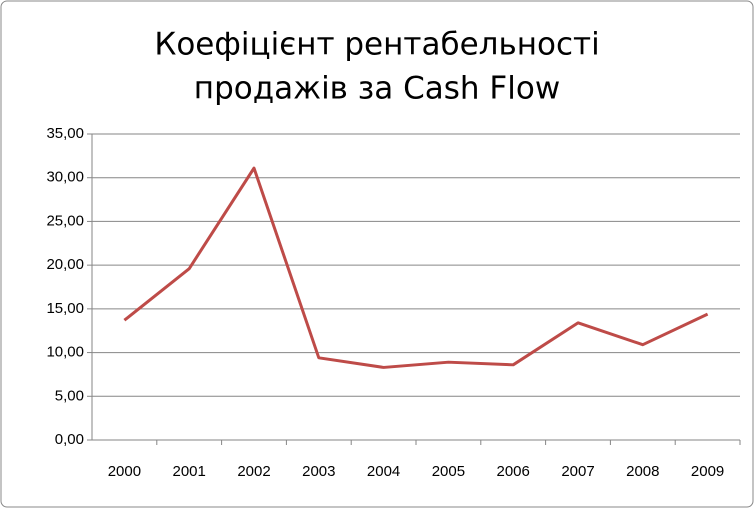  I want to click on chart-title: продажів за Cash Flow, so click(377, 89).